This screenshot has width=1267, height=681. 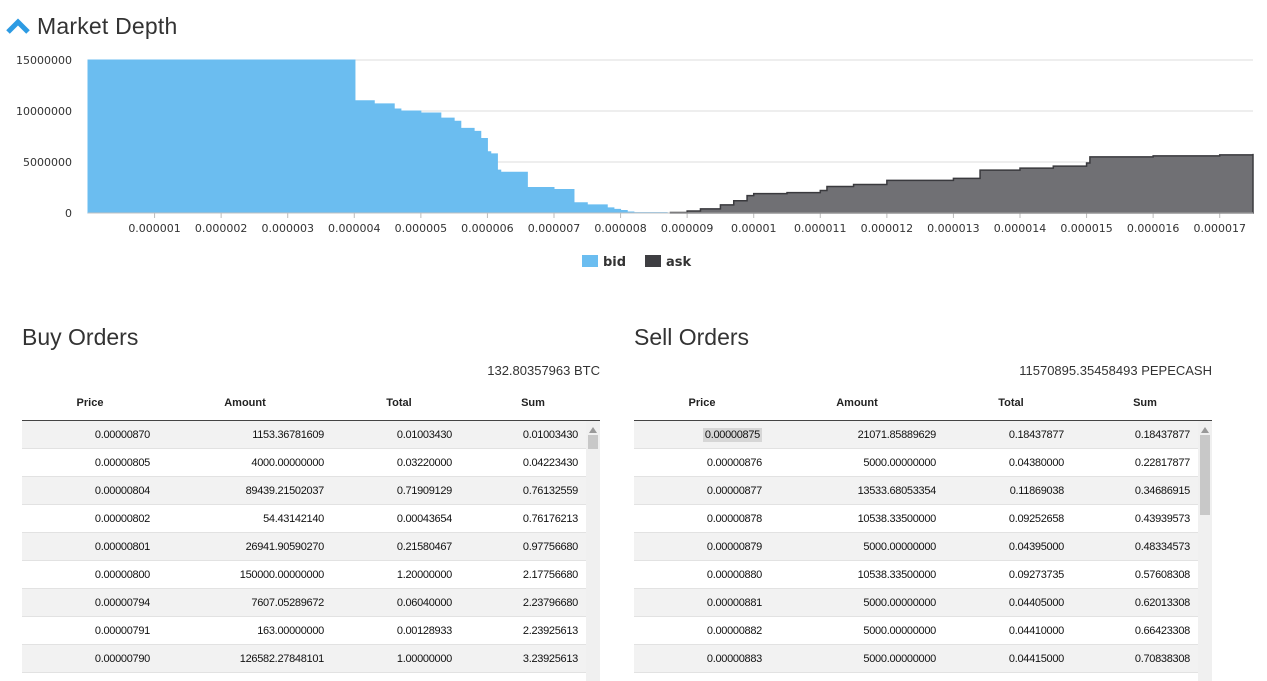 I want to click on x-tick-label: 0.000003, so click(x=287, y=228).